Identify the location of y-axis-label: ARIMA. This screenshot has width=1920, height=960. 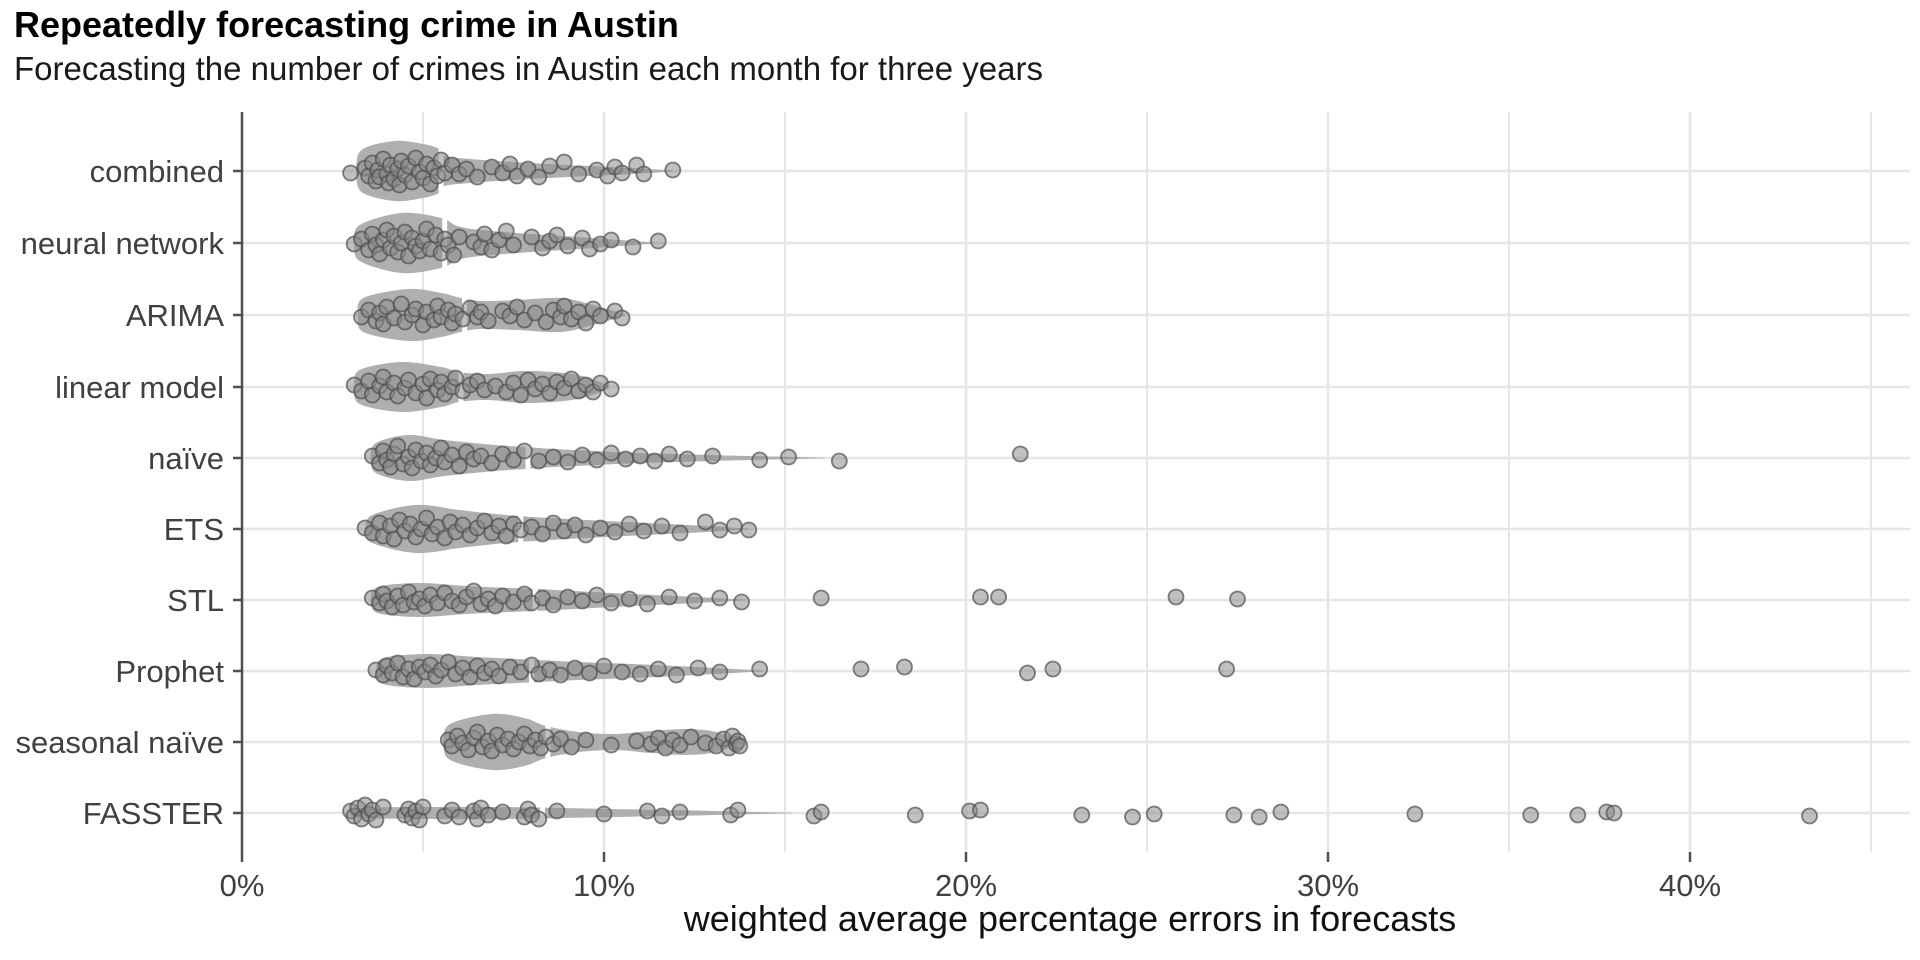
(175, 315).